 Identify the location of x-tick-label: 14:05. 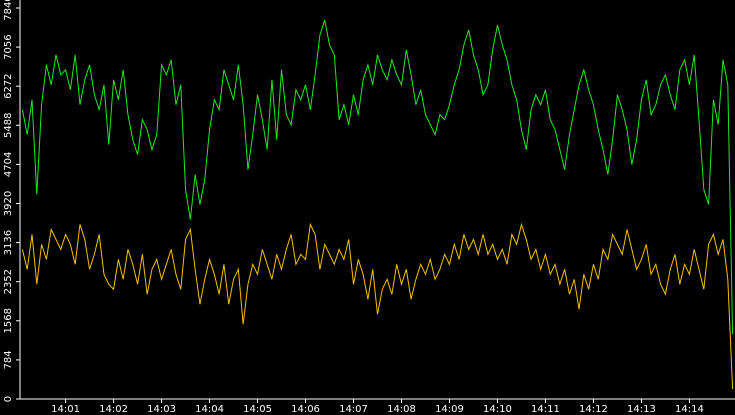
(257, 409).